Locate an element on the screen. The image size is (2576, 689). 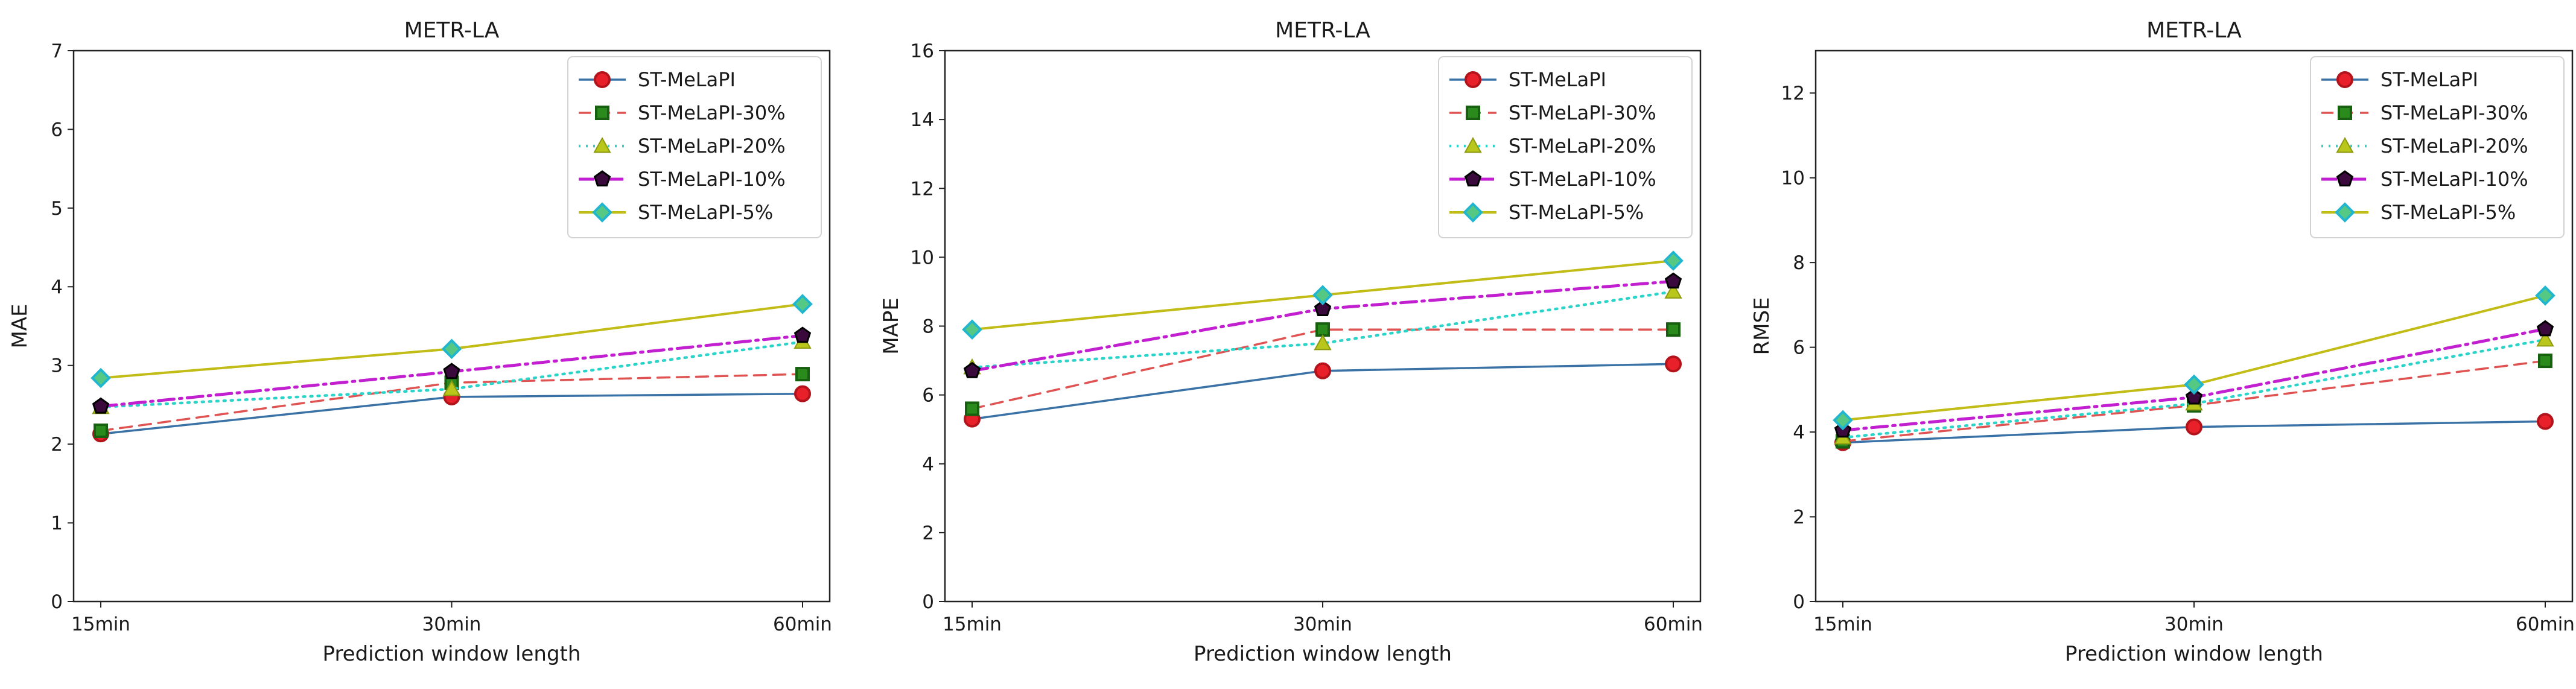
y-tick-label: 1 is located at coordinates (57, 524).